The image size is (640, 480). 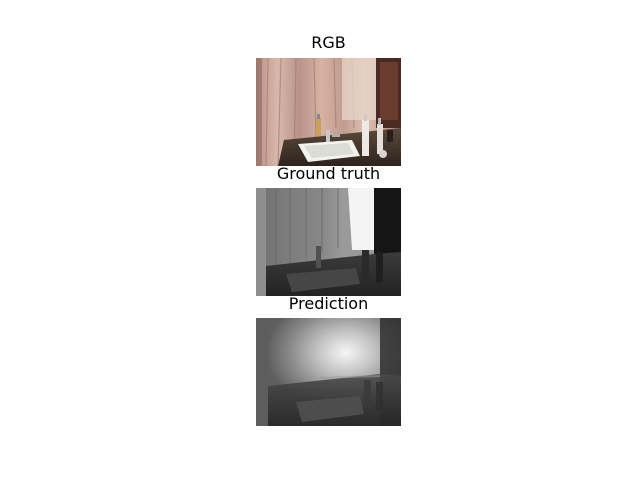 I want to click on rgb-title: RGB, so click(x=328, y=42).